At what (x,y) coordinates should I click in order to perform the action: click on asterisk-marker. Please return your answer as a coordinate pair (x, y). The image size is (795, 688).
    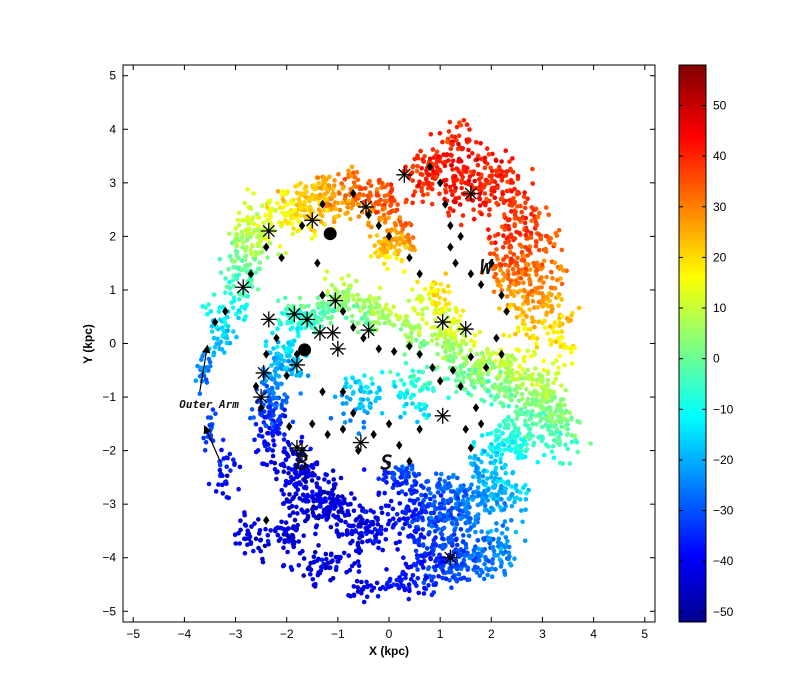
    Looking at the image, I should click on (268, 319).